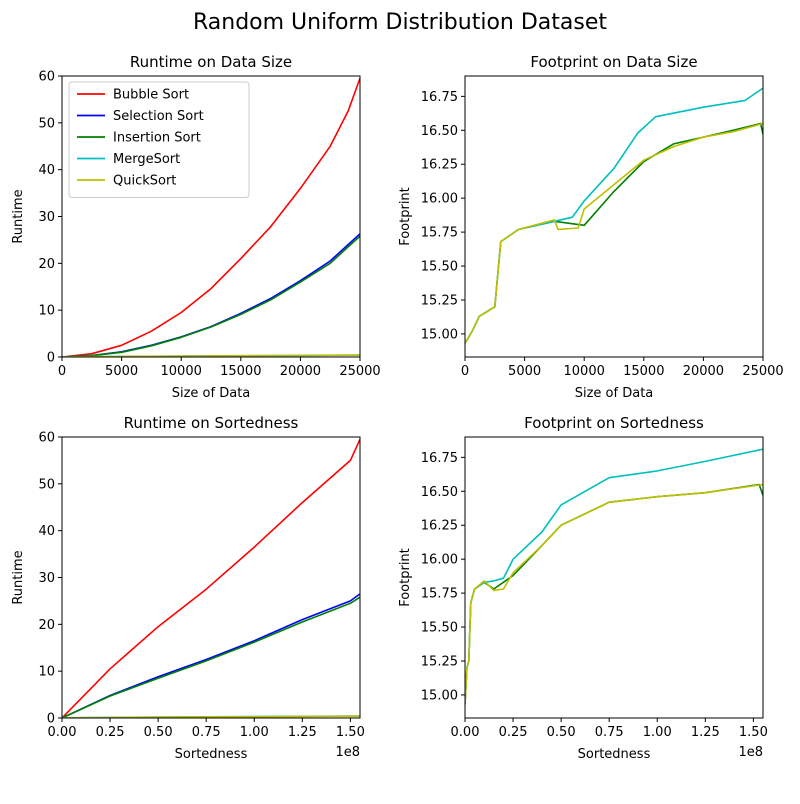 Image resolution: width=800 pixels, height=804 pixels. What do you see at coordinates (614, 423) in the screenshot?
I see `subplot-title: Footprint on Sortedness` at bounding box center [614, 423].